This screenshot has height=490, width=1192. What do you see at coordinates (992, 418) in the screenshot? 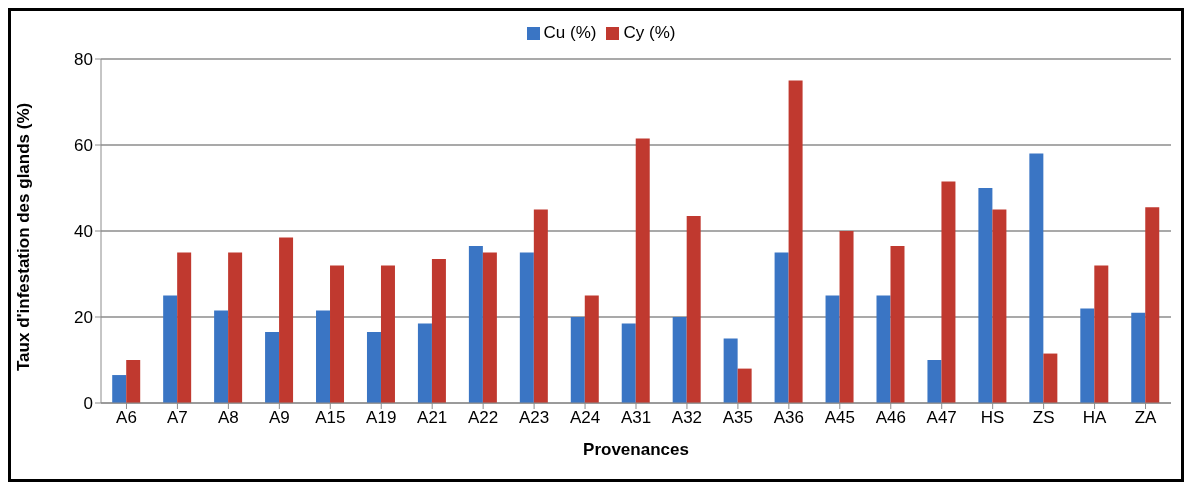
I see `x-tick-label: HS` at bounding box center [992, 418].